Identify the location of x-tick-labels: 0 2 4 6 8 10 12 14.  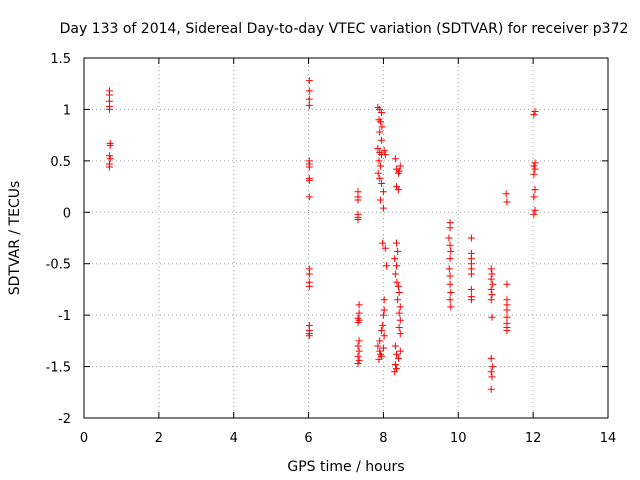
(348, 438).